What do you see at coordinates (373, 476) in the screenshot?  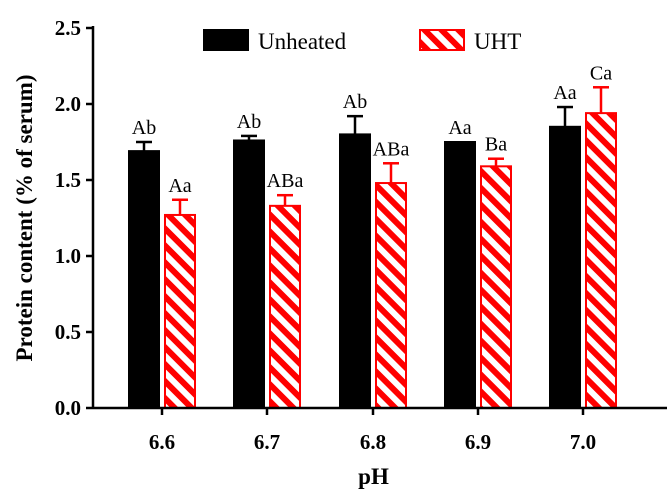 I see `x-axis-title: pH` at bounding box center [373, 476].